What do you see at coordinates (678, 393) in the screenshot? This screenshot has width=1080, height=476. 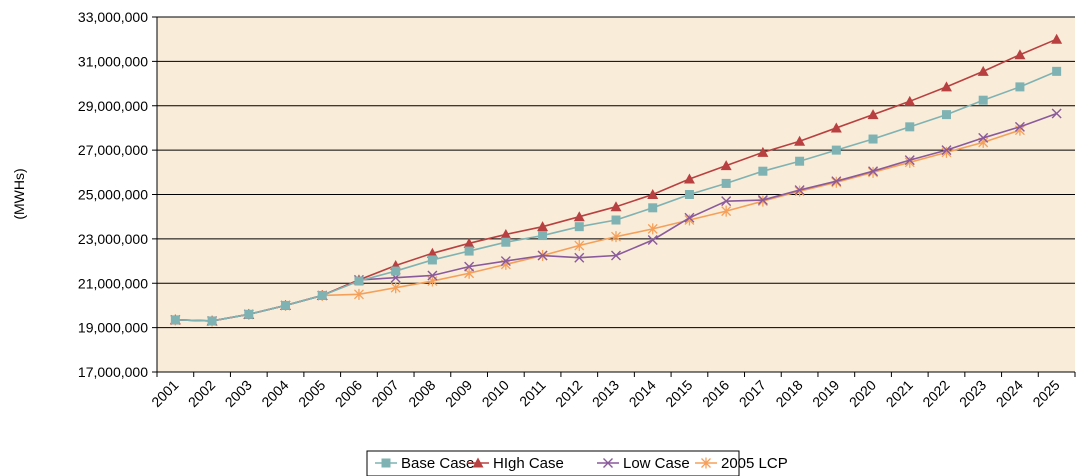 I see `x-tick-label: 2015` at bounding box center [678, 393].